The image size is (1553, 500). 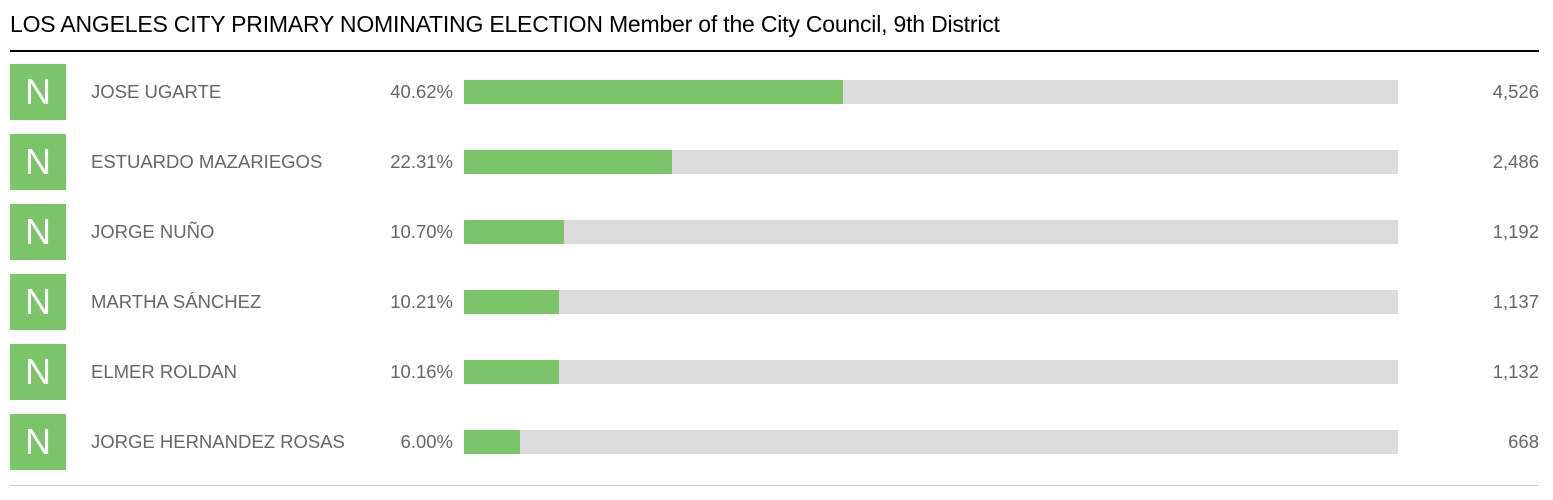 I want to click on candidate-name: JORGE NUÑO, so click(x=153, y=231).